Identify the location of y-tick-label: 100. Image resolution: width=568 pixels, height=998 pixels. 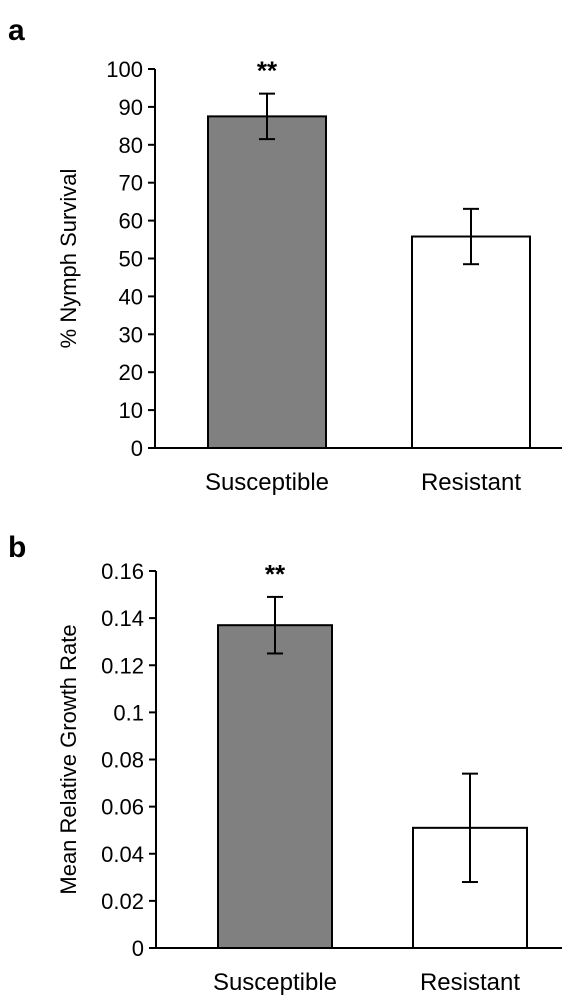
(124, 69).